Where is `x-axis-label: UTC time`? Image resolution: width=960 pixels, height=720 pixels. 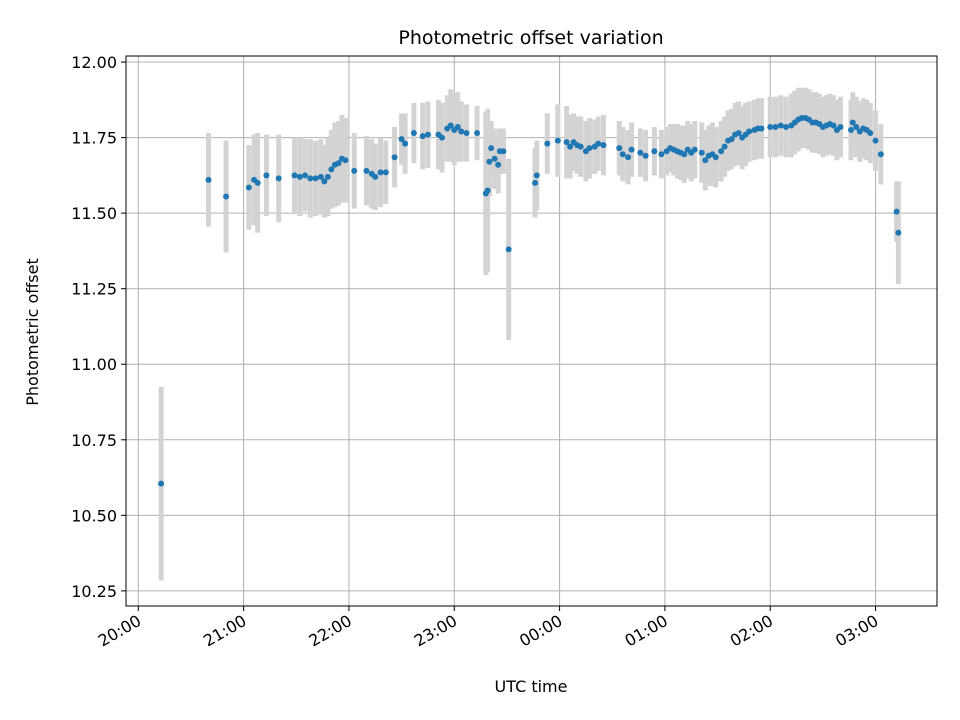 x-axis-label: UTC time is located at coordinates (531, 686).